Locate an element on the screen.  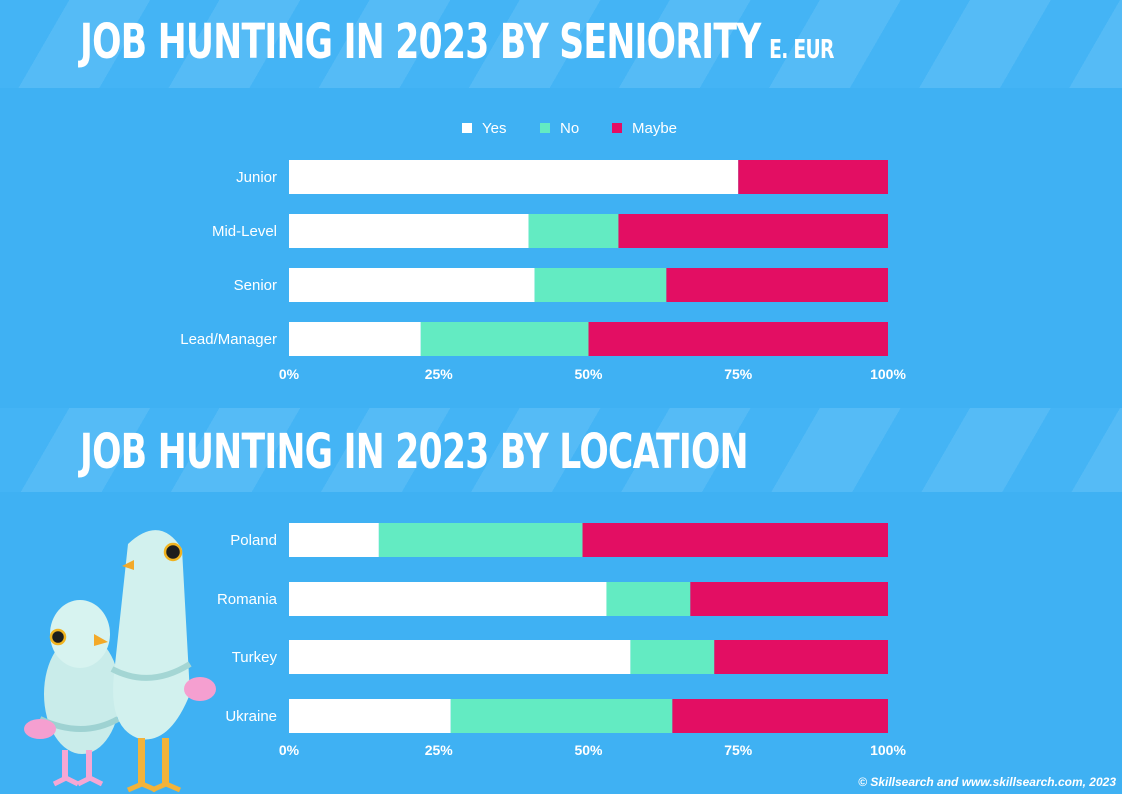
legend-swatch-maybe is located at coordinates (617, 128).